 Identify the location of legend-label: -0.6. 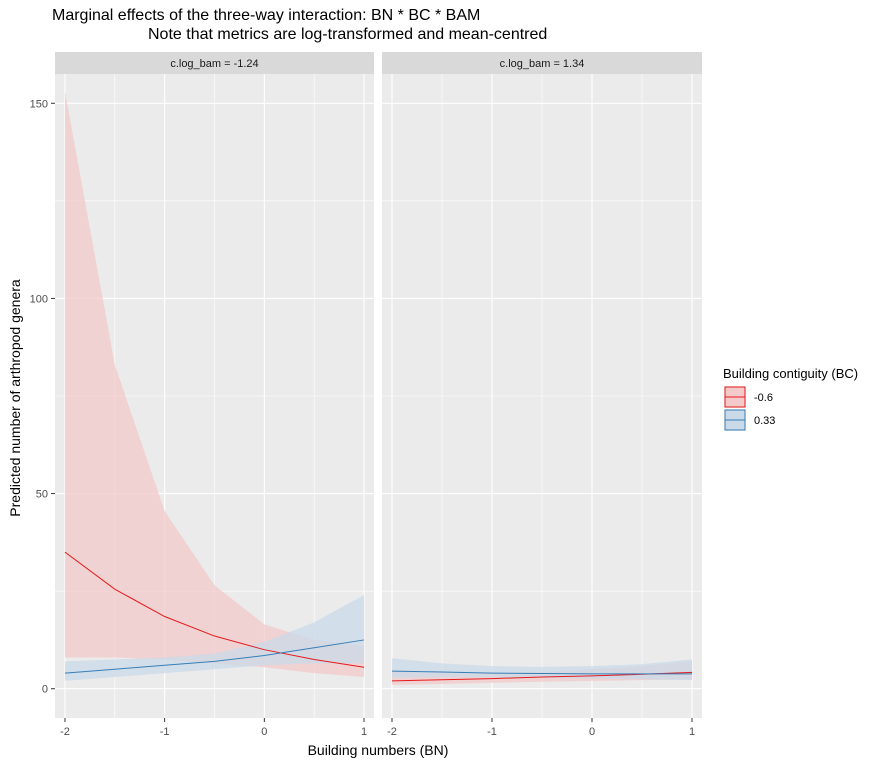
(763, 398).